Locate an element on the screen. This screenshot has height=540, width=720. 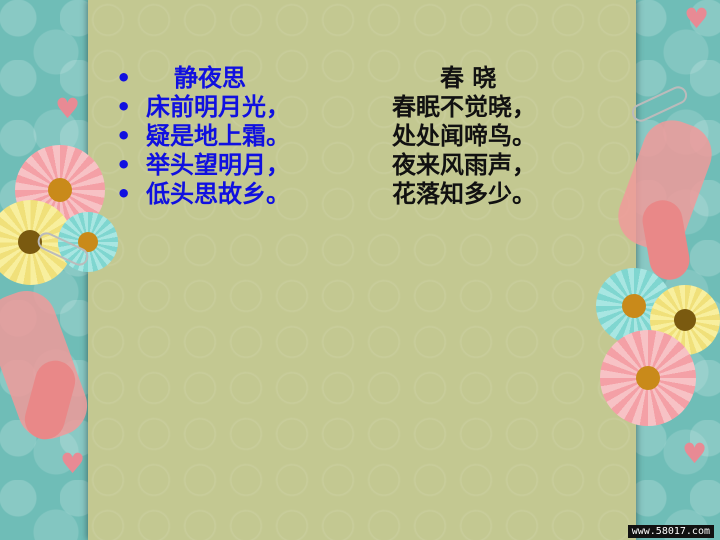
poem-line-text: 床前明月光， is located at coordinates (218, 107).